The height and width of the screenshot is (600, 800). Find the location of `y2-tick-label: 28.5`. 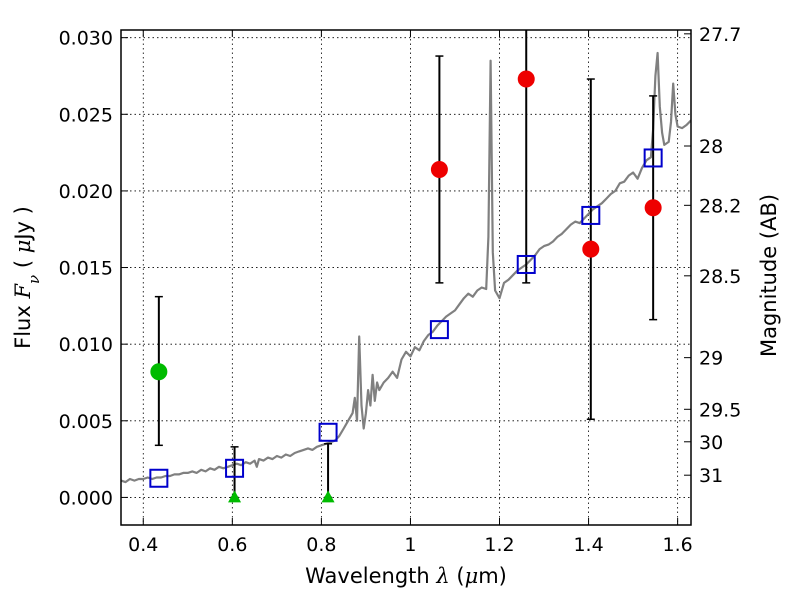

y2-tick-label: 28.5 is located at coordinates (720, 277).